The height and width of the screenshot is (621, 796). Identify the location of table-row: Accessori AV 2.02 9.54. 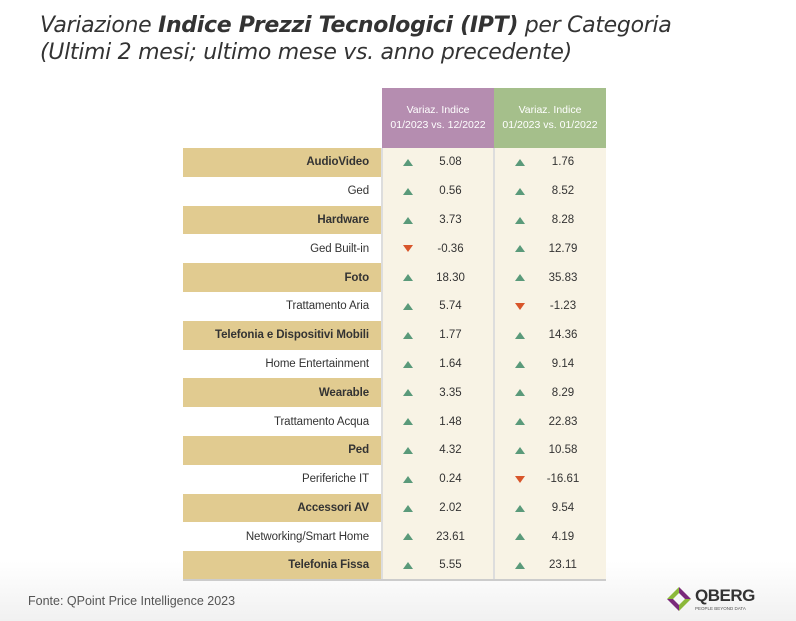
(394, 508).